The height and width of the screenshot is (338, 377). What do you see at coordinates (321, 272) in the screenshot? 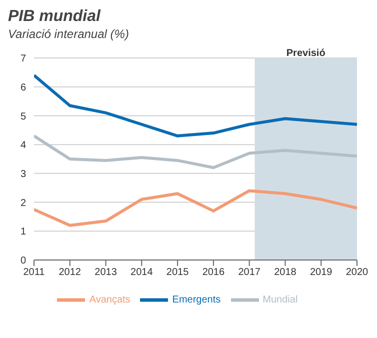
I see `x-tick-label: 2019` at bounding box center [321, 272].